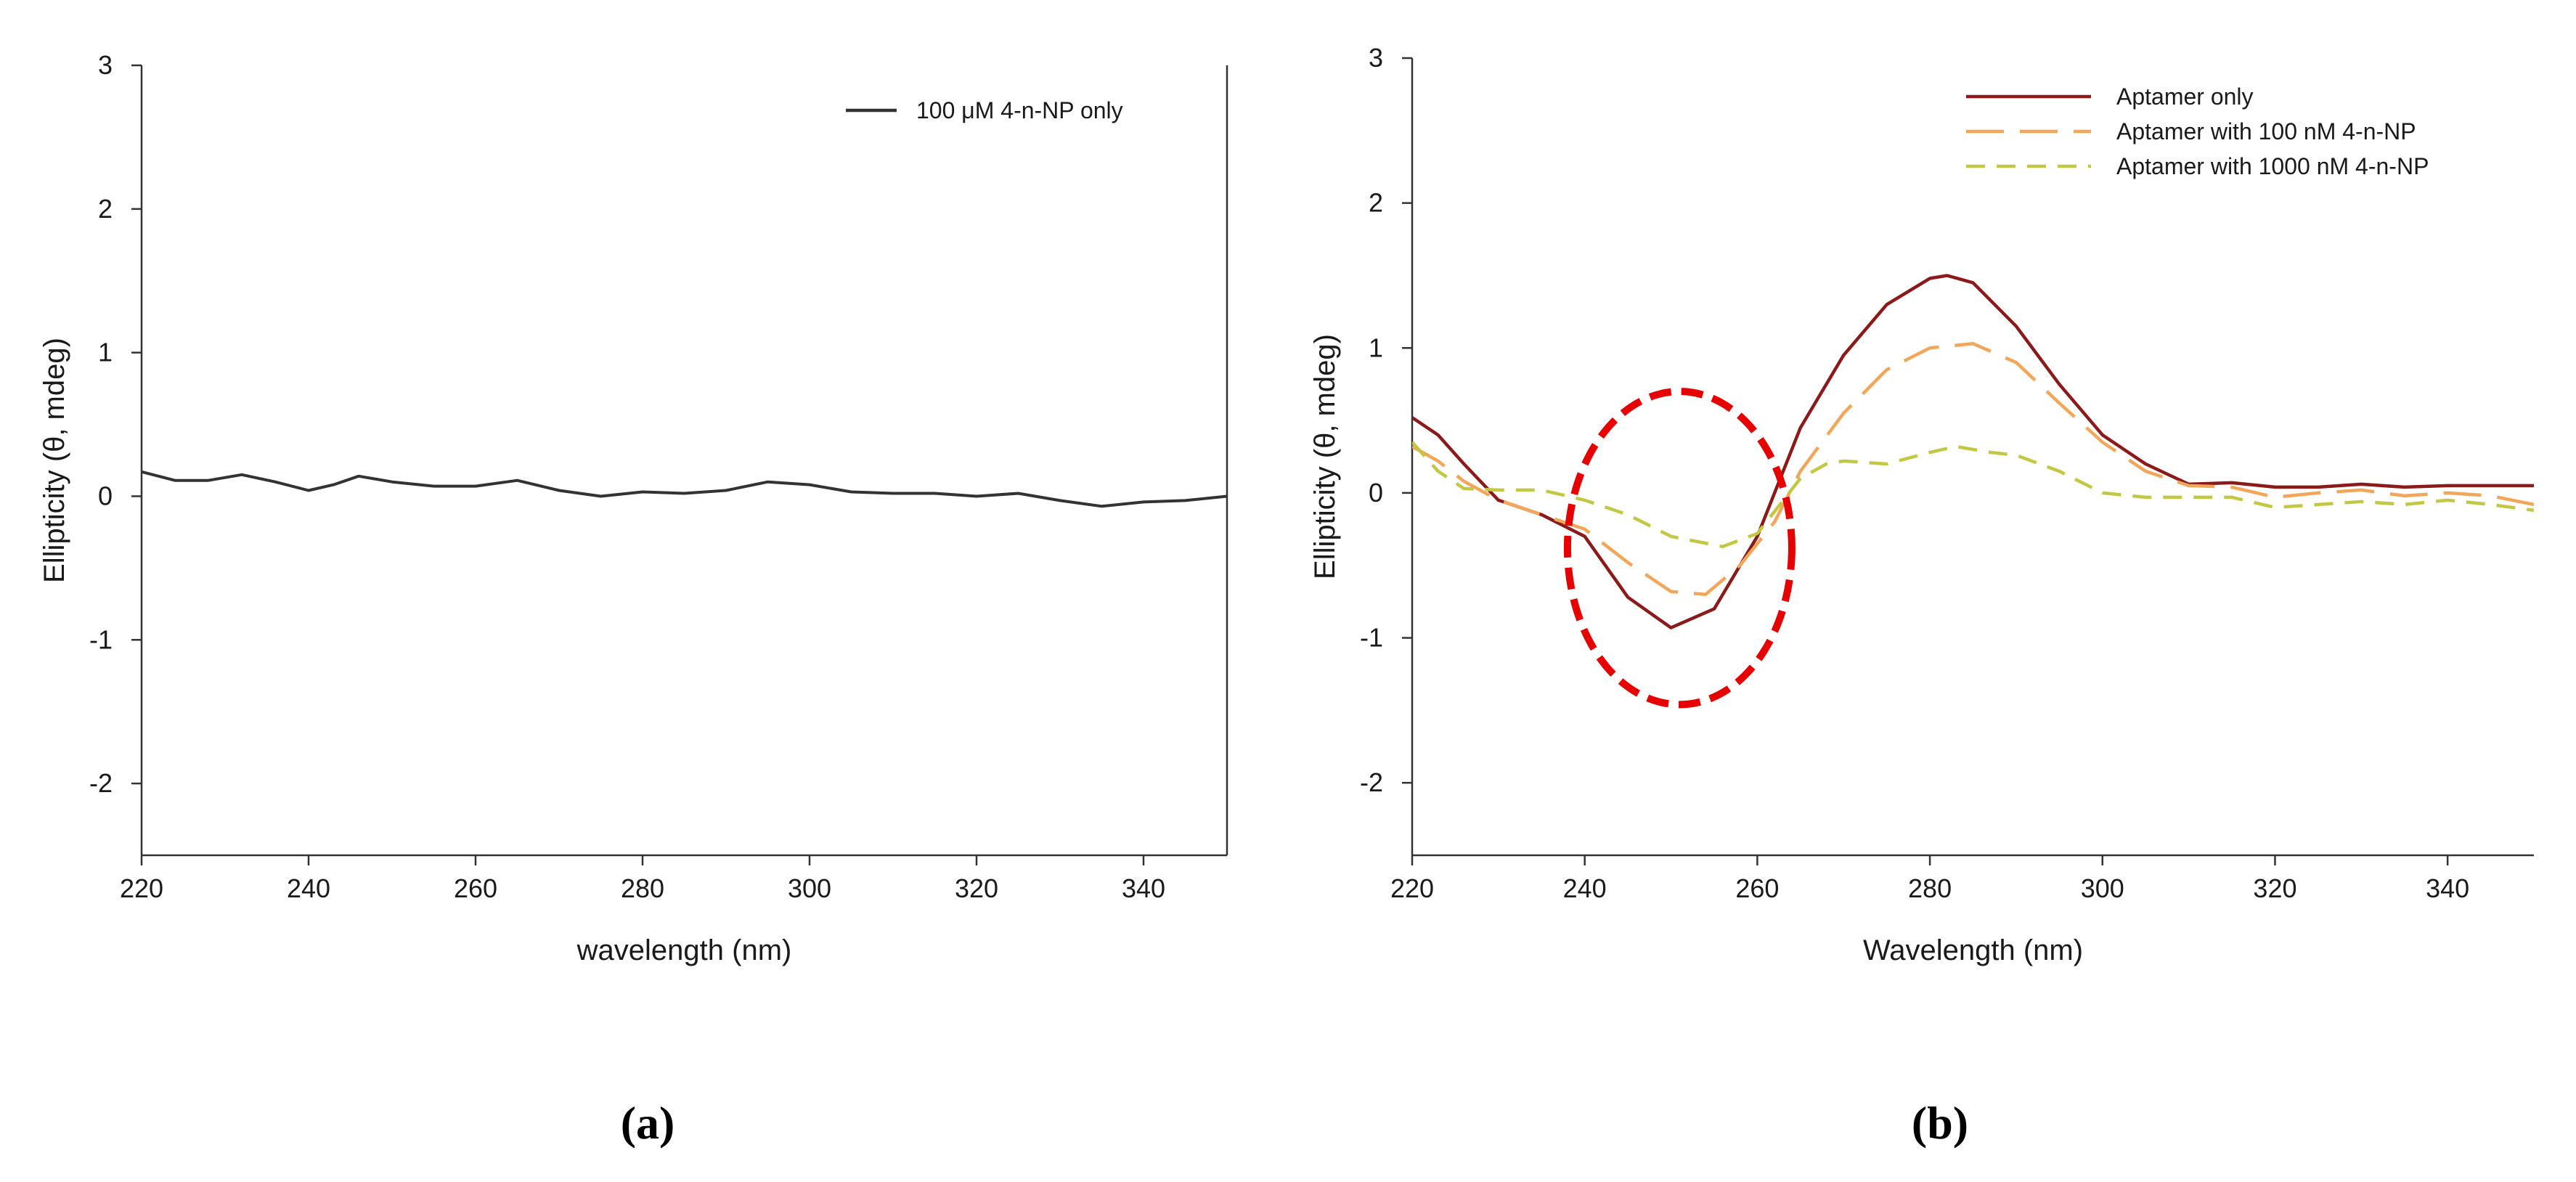 Image resolution: width=2576 pixels, height=1182 pixels. I want to click on highlight-ellipse, so click(1679, 548).